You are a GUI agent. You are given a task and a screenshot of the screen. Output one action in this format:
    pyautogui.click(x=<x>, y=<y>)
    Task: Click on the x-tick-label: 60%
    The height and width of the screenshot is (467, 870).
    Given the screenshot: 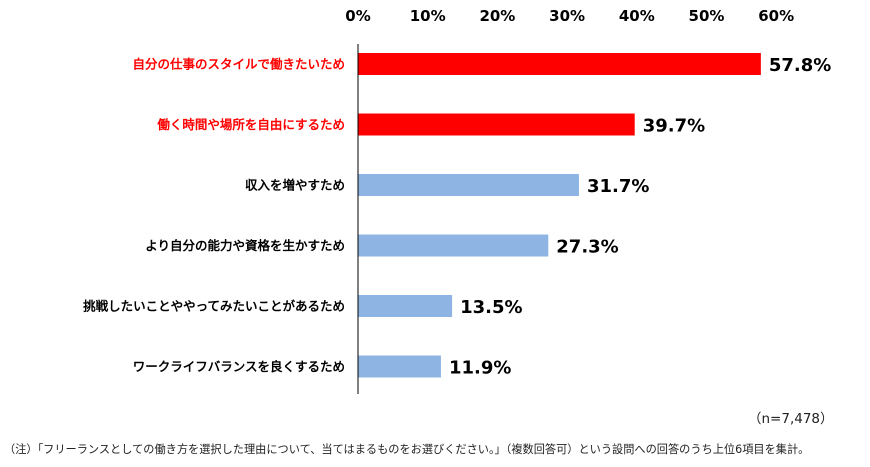 What is the action you would take?
    pyautogui.click(x=776, y=16)
    